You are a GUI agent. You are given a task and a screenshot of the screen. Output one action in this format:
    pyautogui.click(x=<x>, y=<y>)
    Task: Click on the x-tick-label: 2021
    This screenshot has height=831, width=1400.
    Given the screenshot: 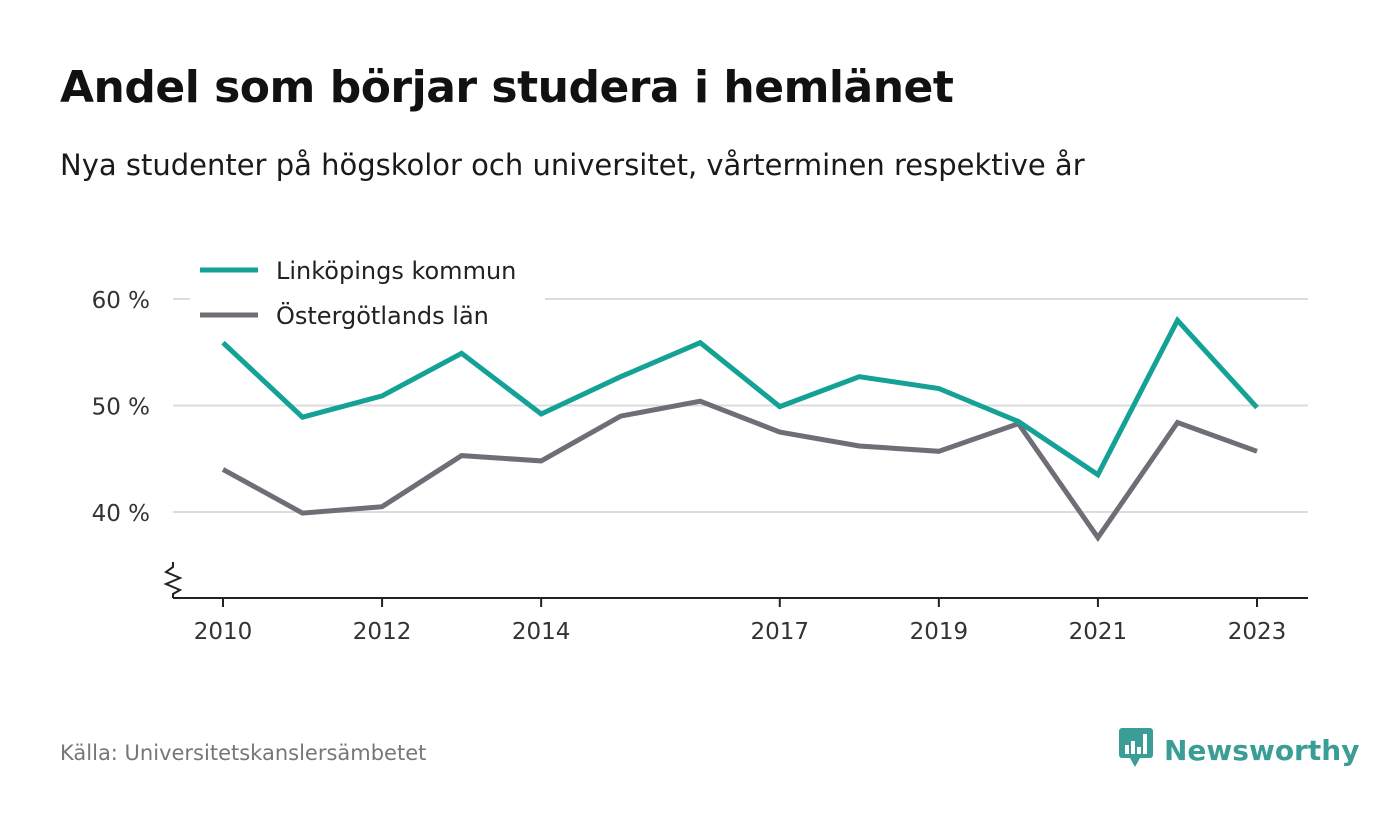 What is the action you would take?
    pyautogui.click(x=1098, y=632)
    